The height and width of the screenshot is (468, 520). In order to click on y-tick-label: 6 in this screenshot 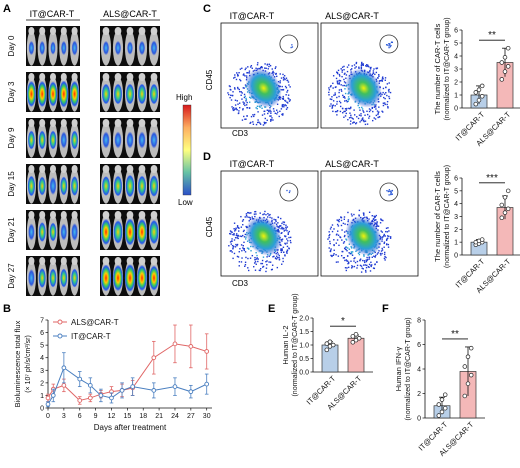, I will do `click(419, 345)`.